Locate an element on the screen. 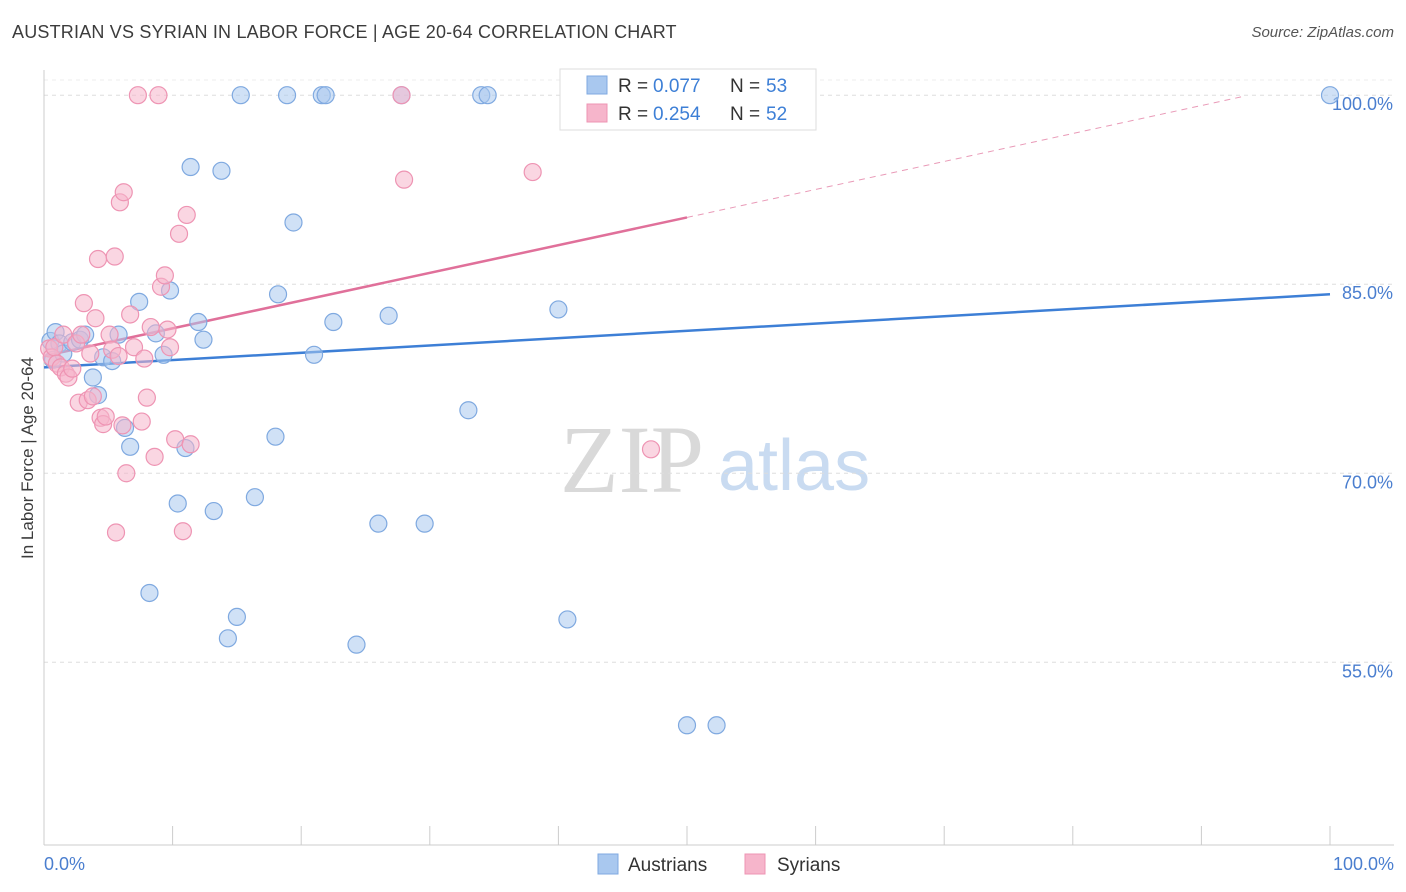 This screenshot has height=892, width=1406. stats-r-label-austrians: R = is located at coordinates (633, 86).